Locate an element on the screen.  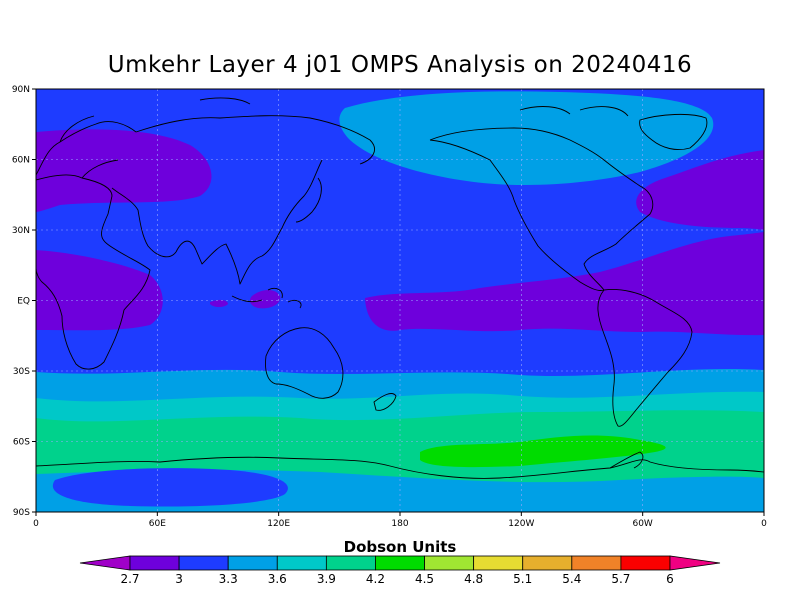
coastline-africa is located at coordinates (93, 272).